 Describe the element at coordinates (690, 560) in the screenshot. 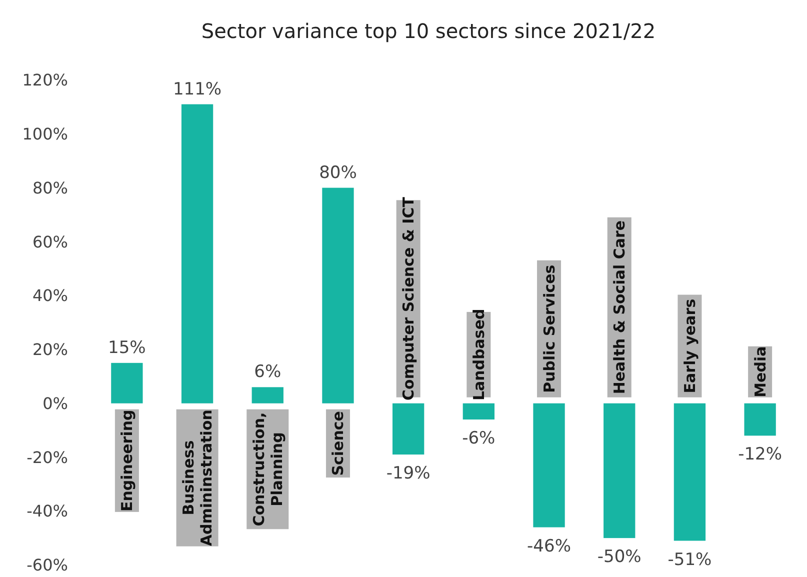

I see `data-label: -51%` at that location.